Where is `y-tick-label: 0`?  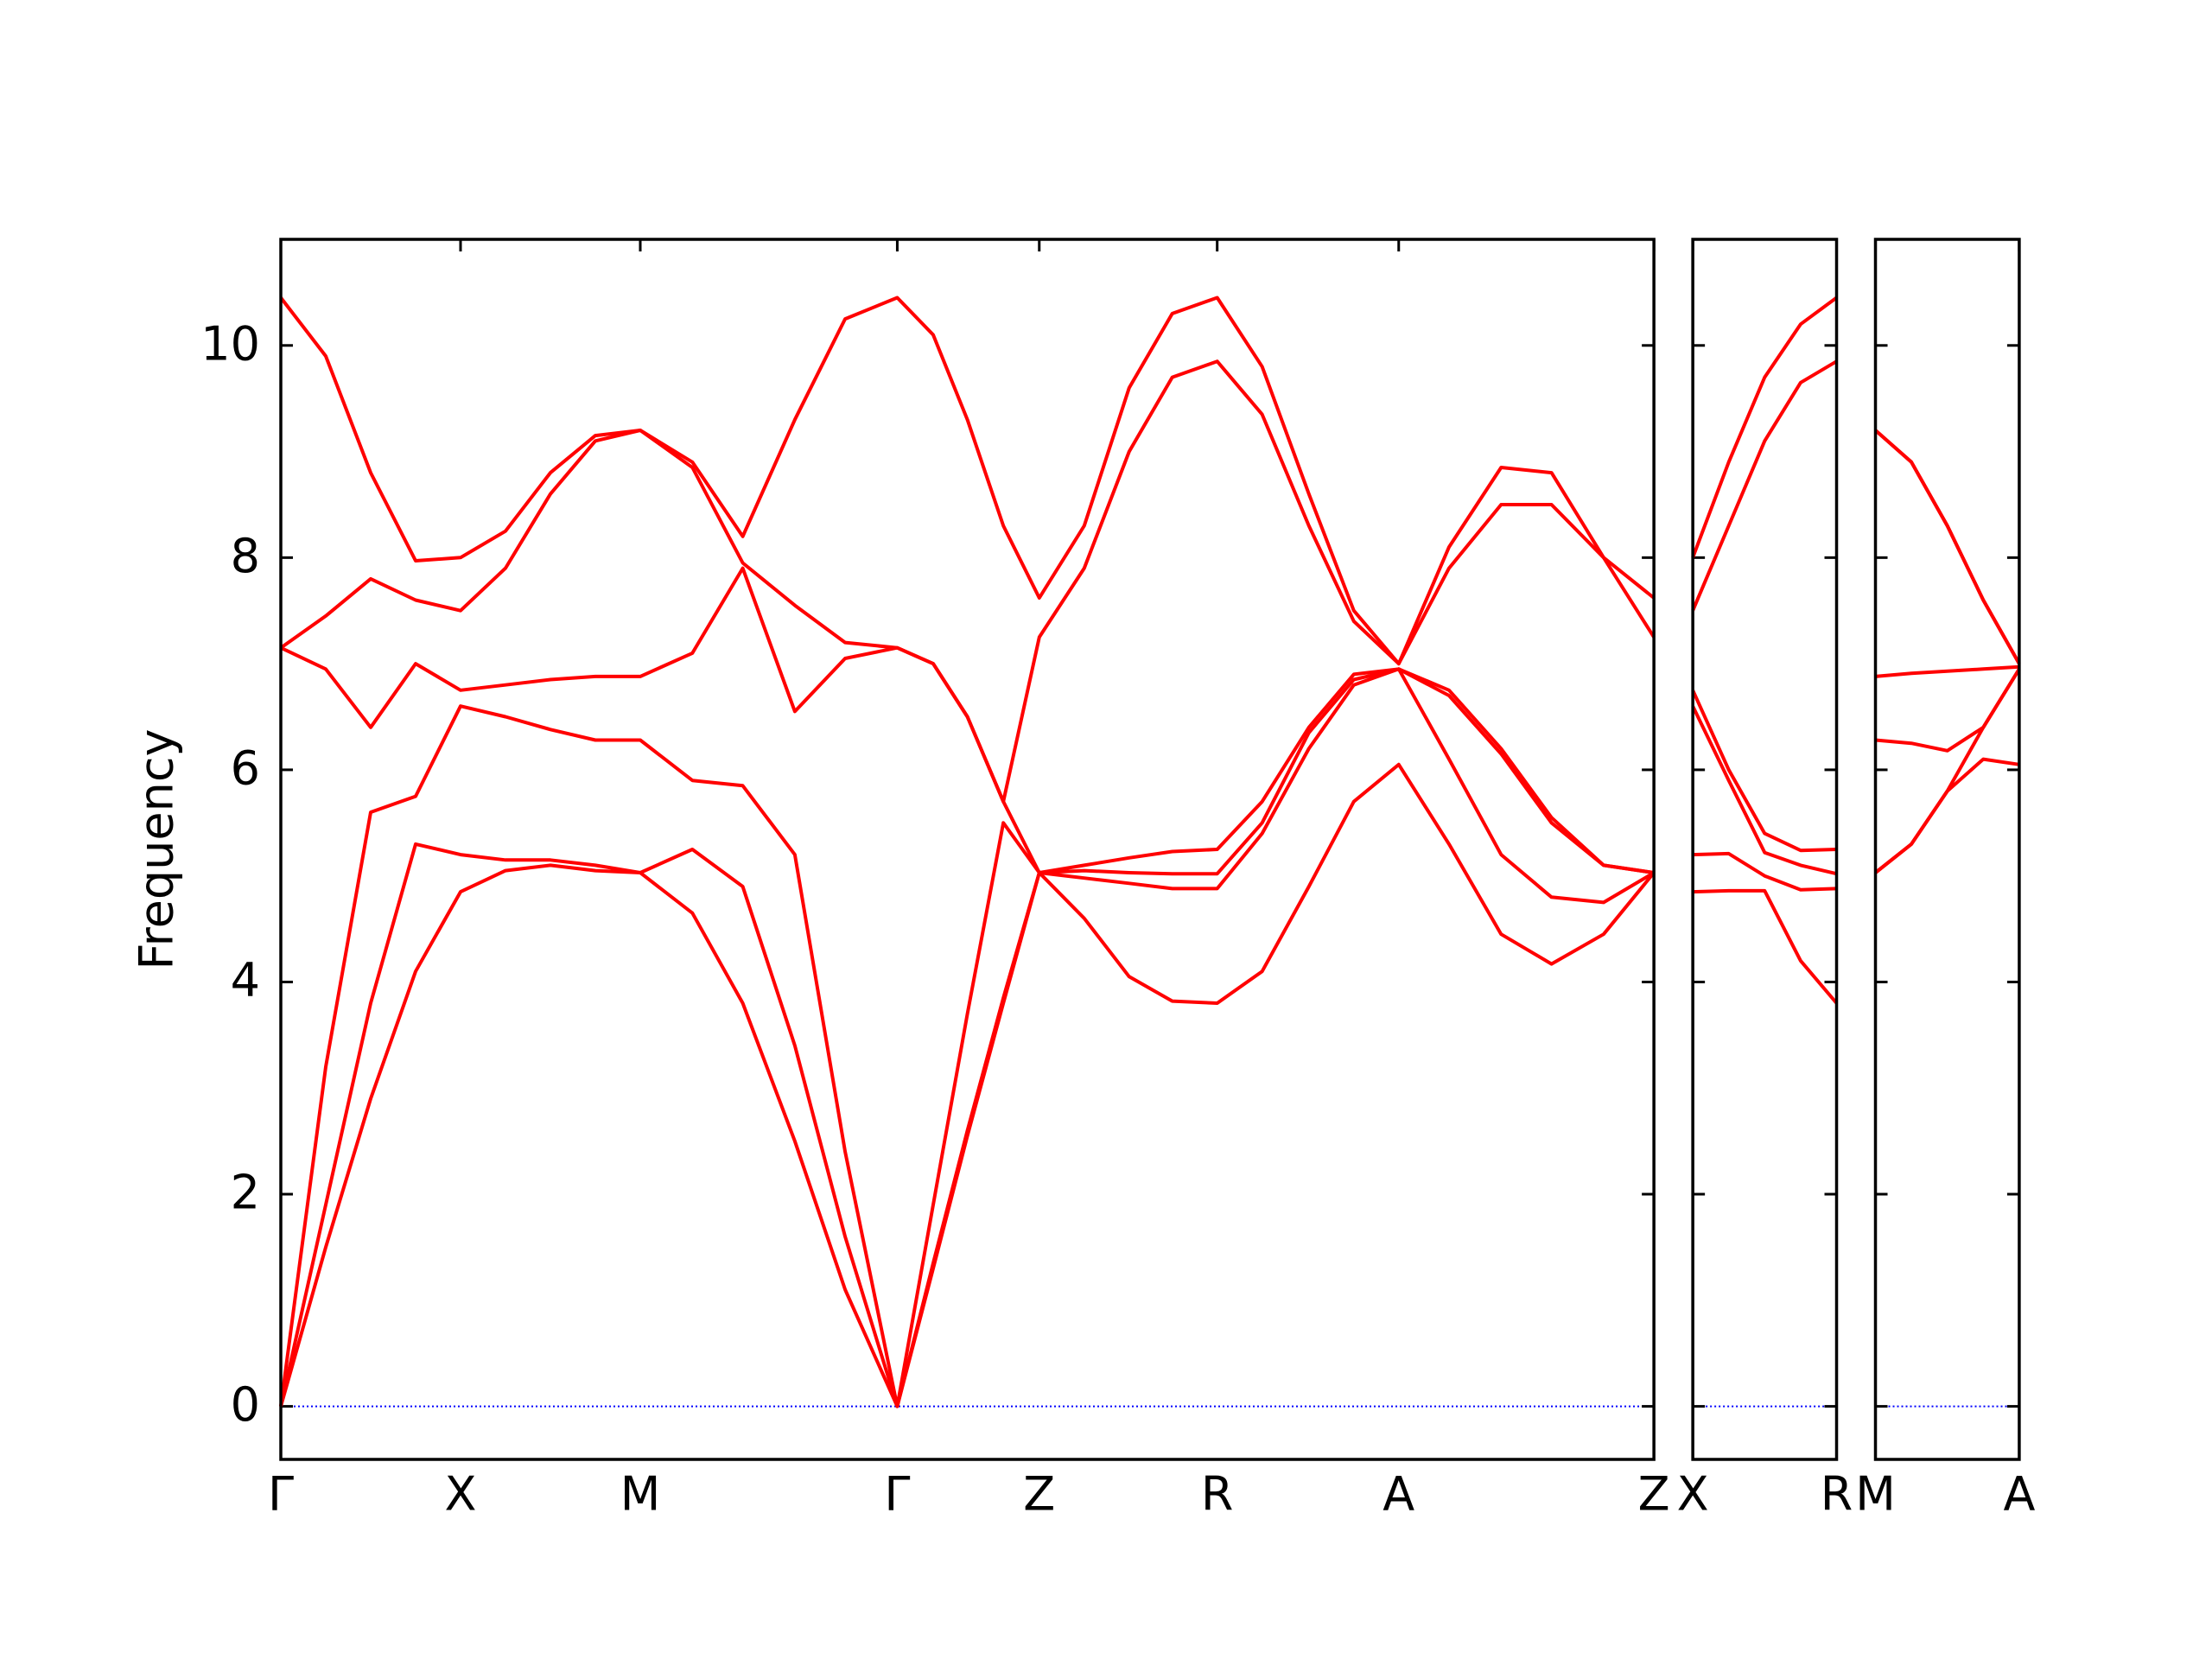
y-tick-label: 0 is located at coordinates (245, 1404).